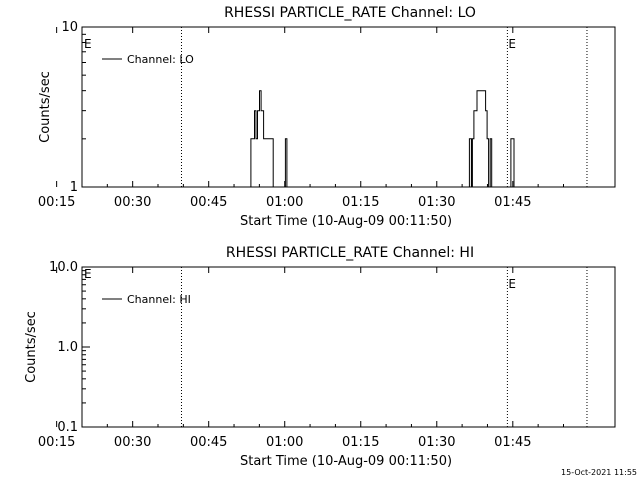  Describe the element at coordinates (599, 472) in the screenshot. I see `footer-timestamp: 15-Oct-2021 11:55` at that location.